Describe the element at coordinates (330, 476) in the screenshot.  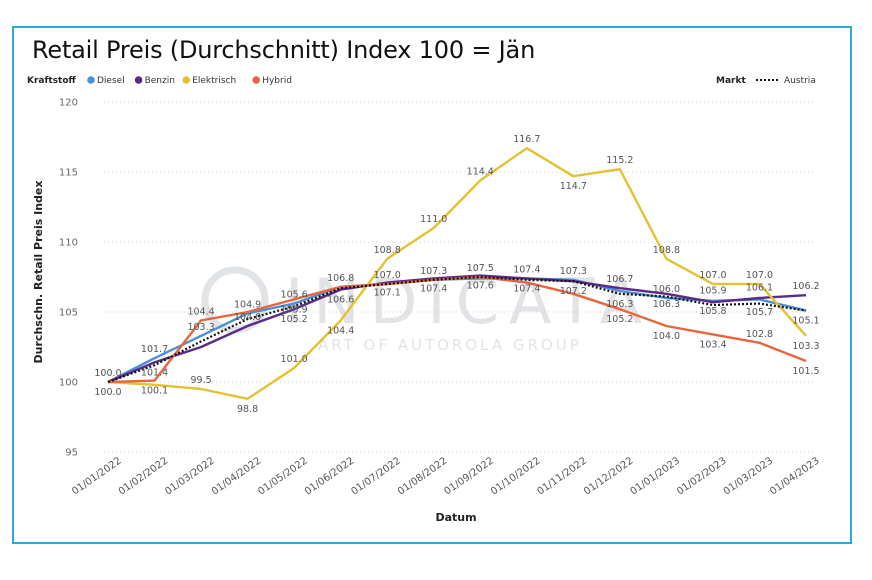
I see `x-tick-label: 01/06/2022` at that location.